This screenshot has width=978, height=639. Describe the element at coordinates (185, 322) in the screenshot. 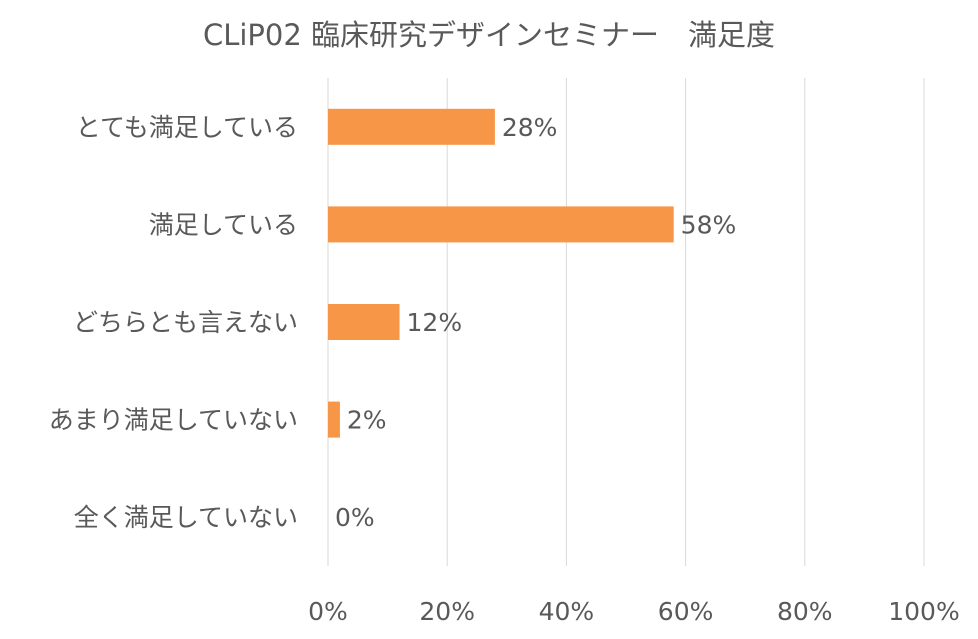

I see `category-label: どちらとも言えない` at that location.